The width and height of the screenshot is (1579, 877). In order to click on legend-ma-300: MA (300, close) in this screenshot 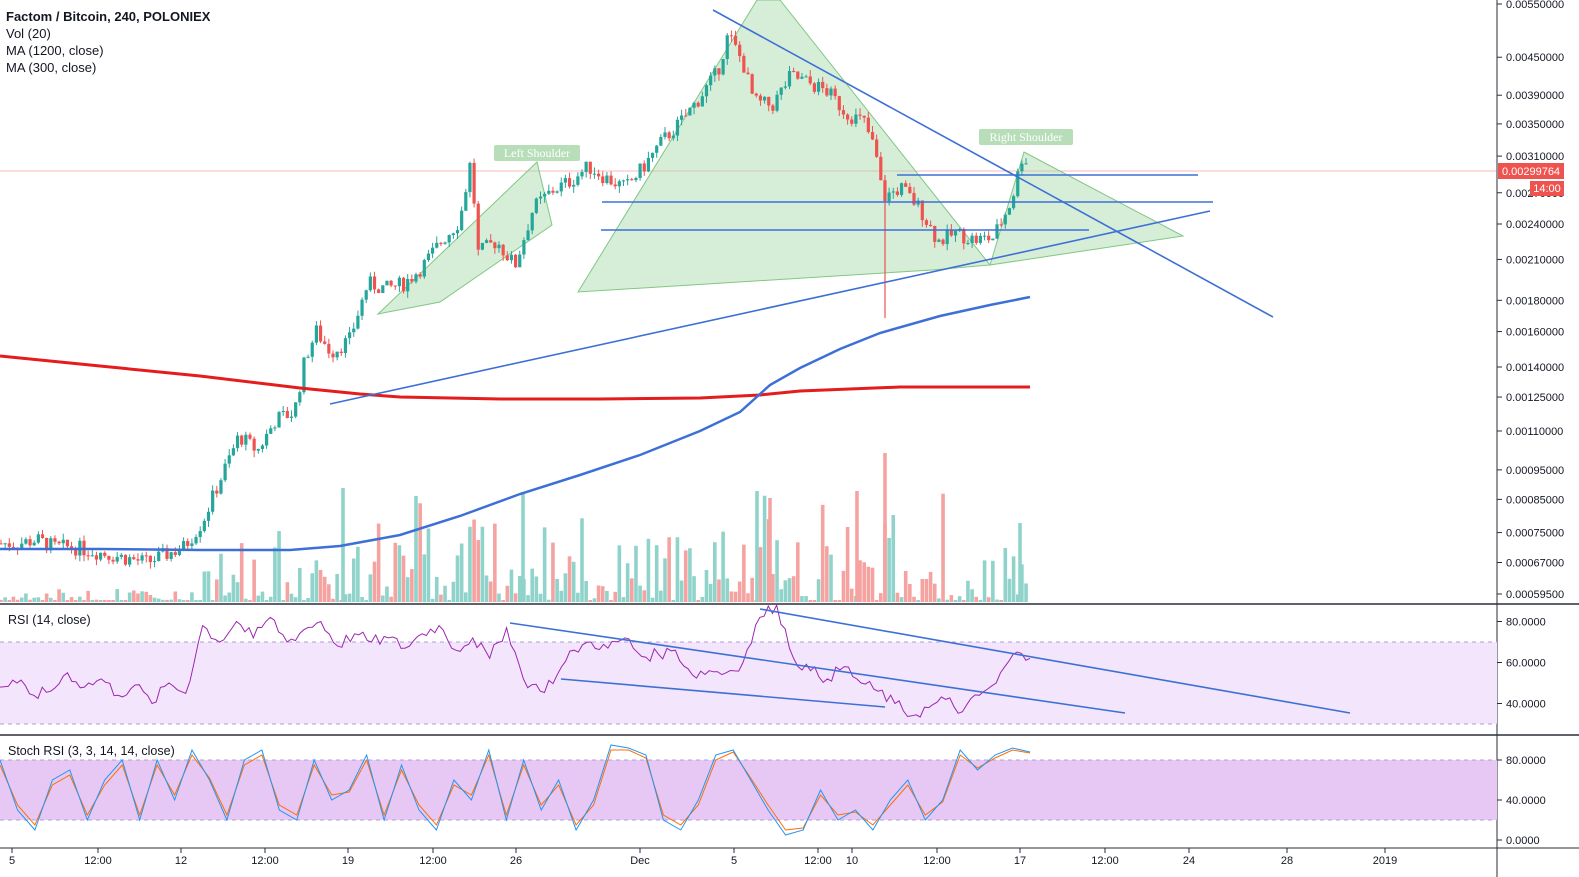, I will do `click(51, 67)`.